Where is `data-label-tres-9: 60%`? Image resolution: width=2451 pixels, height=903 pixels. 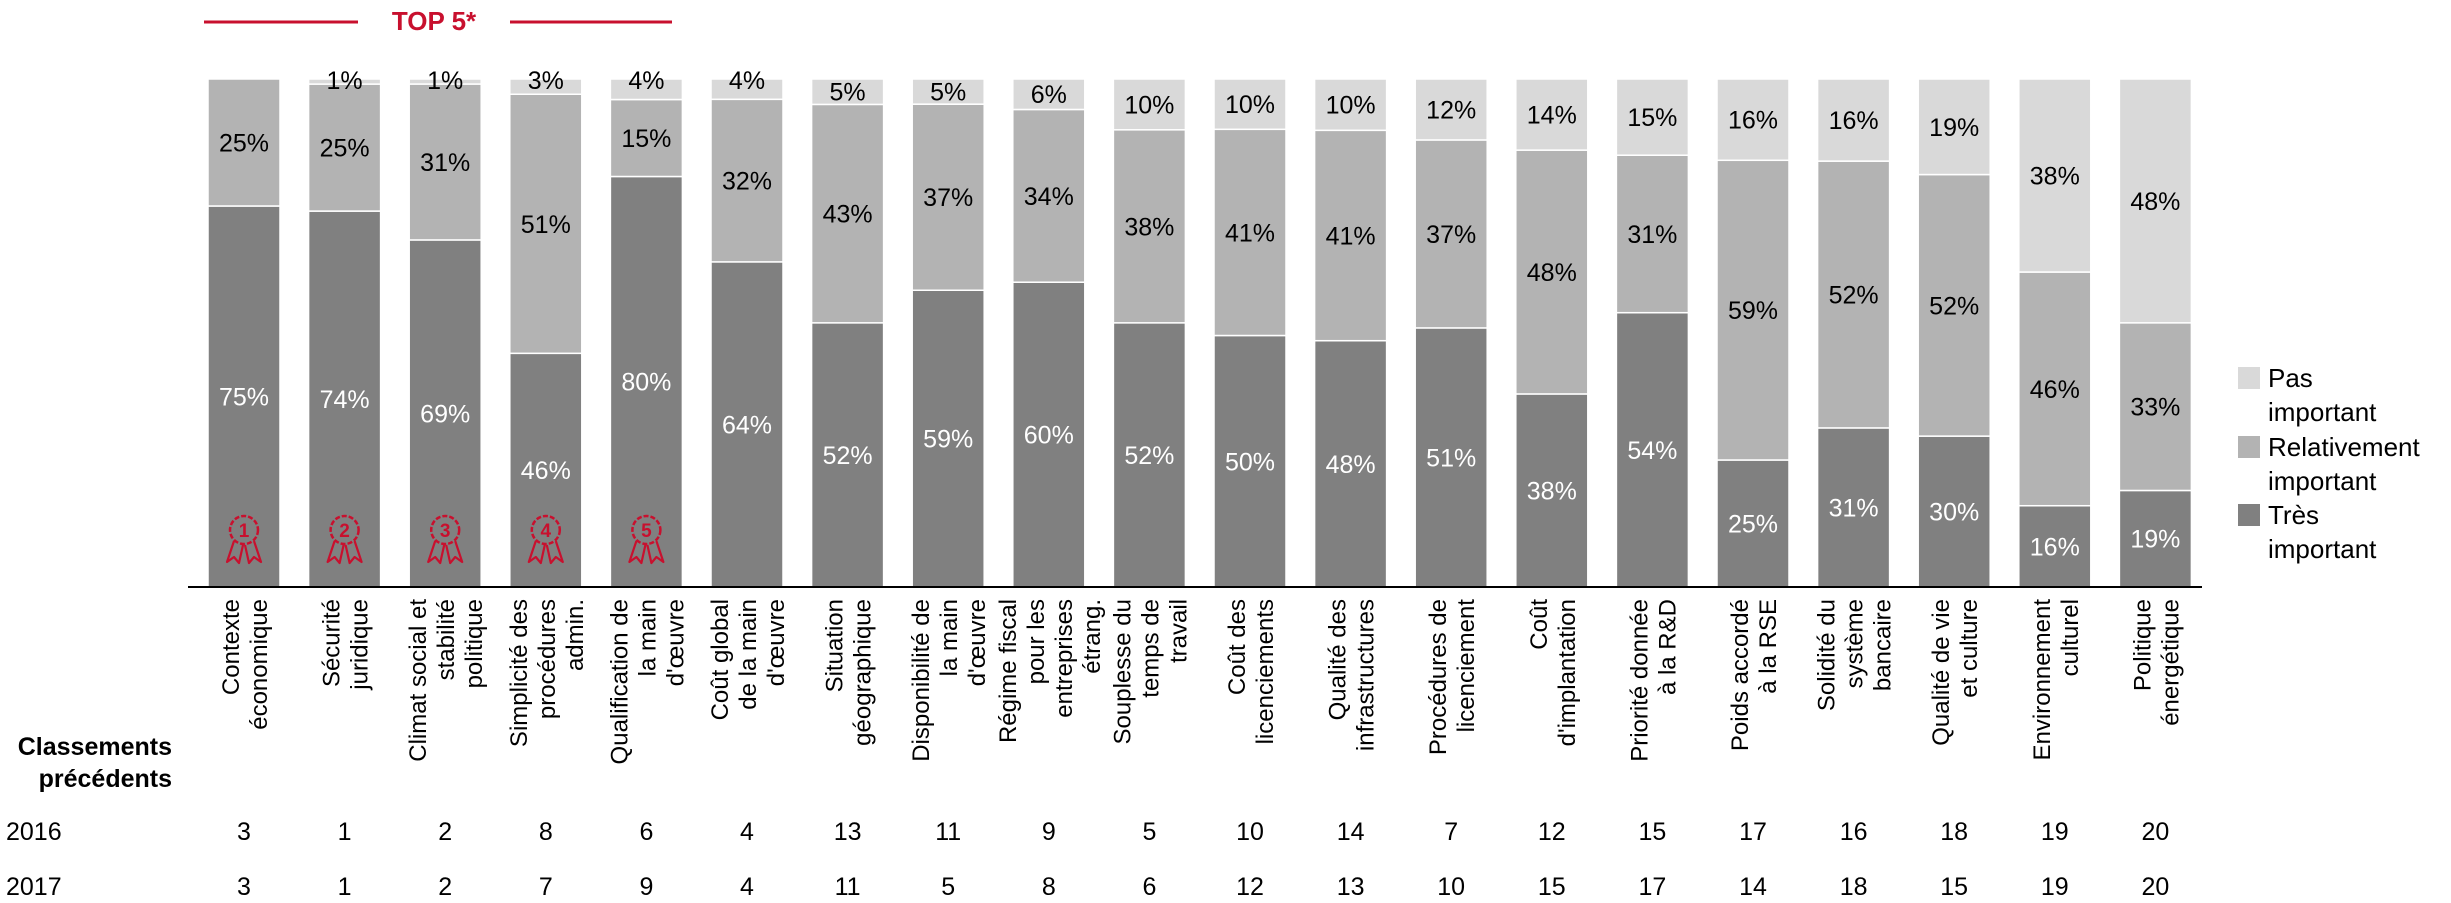
data-label-tres-9: 60% is located at coordinates (1049, 436).